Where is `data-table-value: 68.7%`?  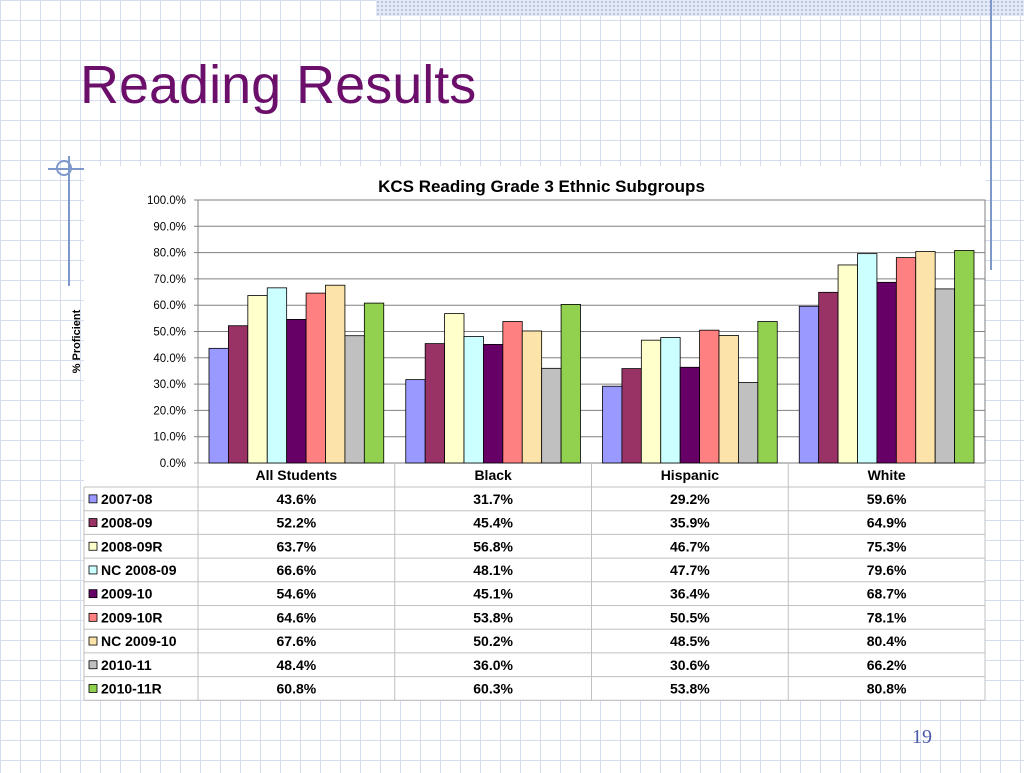
data-table-value: 68.7% is located at coordinates (887, 594).